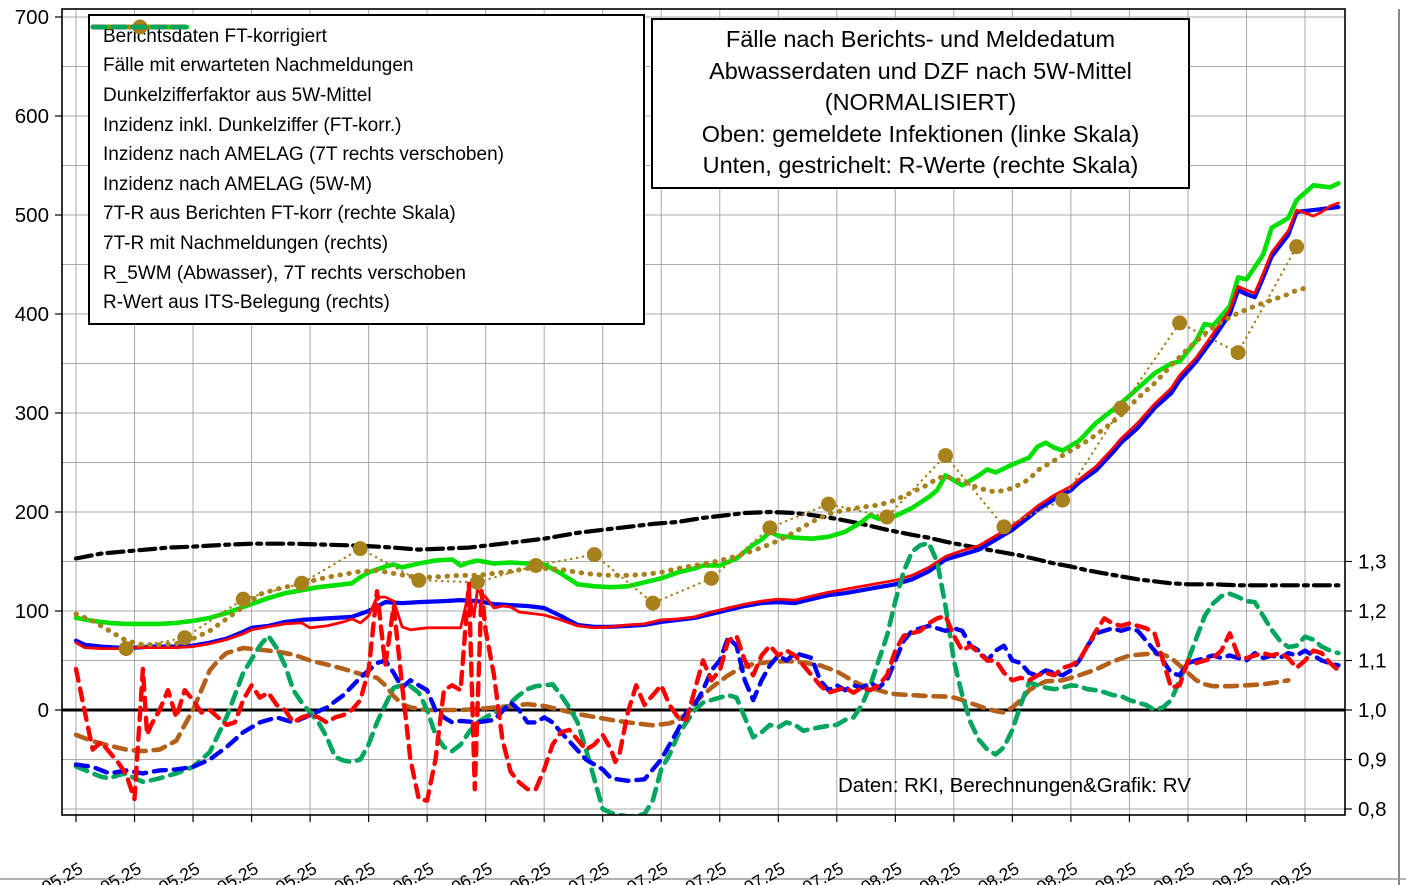  I want to click on x-axis-tick-label: 04.09.25, so click(1104, 871).